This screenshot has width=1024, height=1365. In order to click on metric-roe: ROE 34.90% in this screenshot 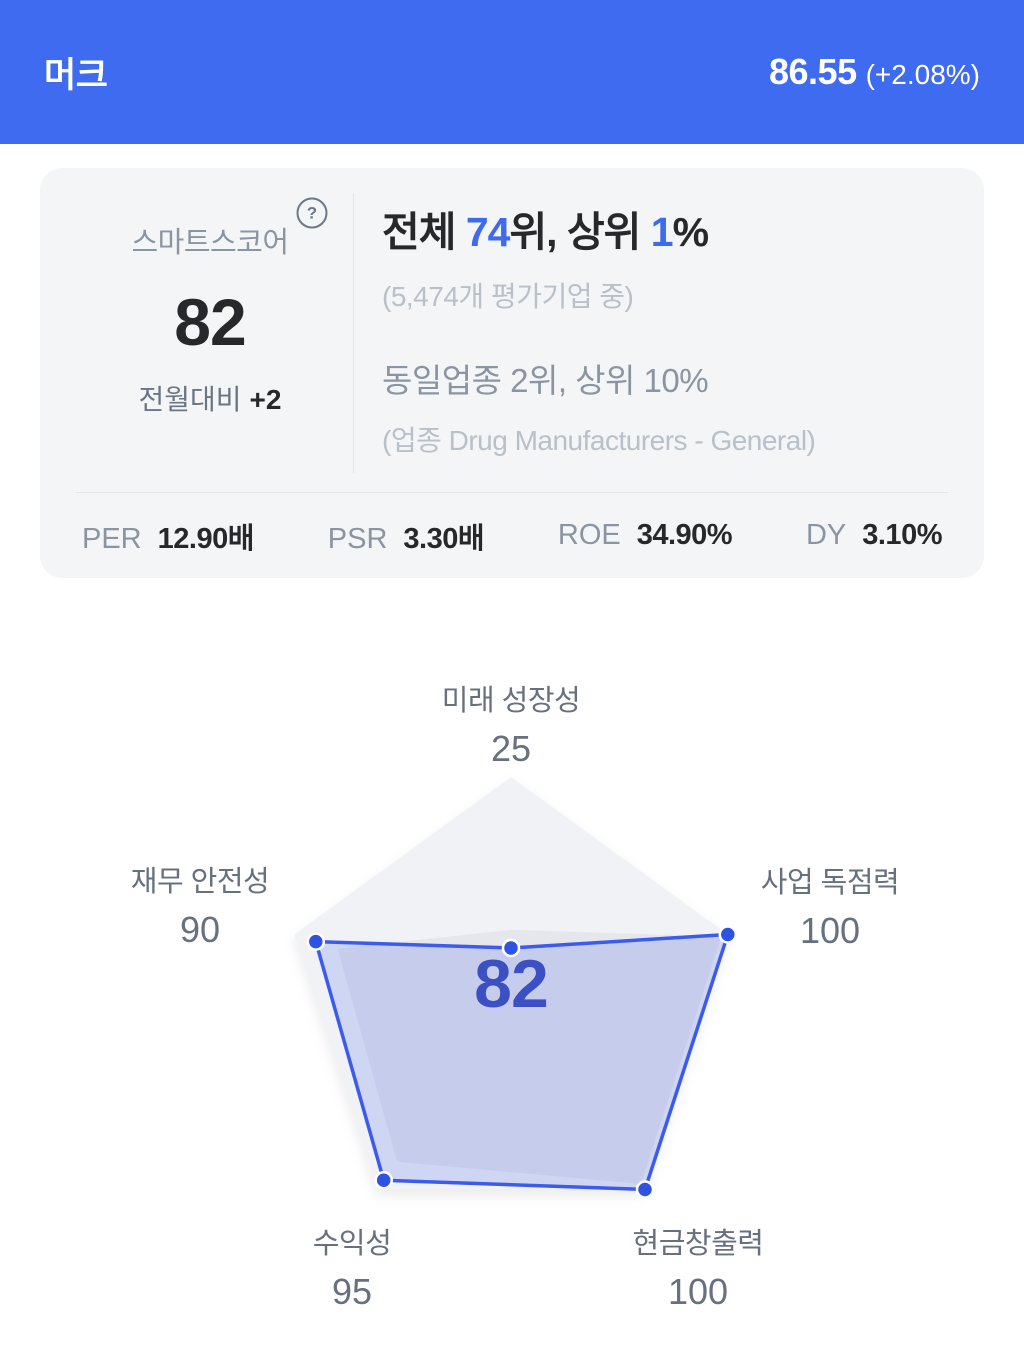, I will do `click(645, 535)`.